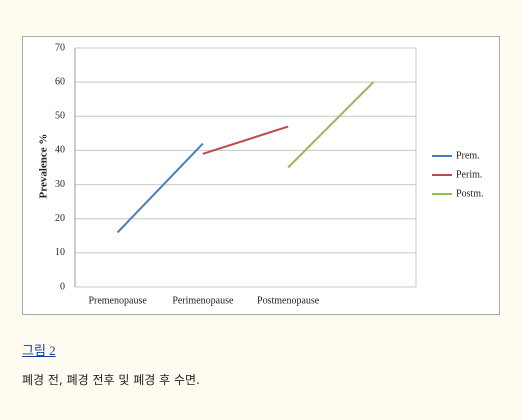  What do you see at coordinates (288, 300) in the screenshot?
I see `x-tick-label: Postmenopause` at bounding box center [288, 300].